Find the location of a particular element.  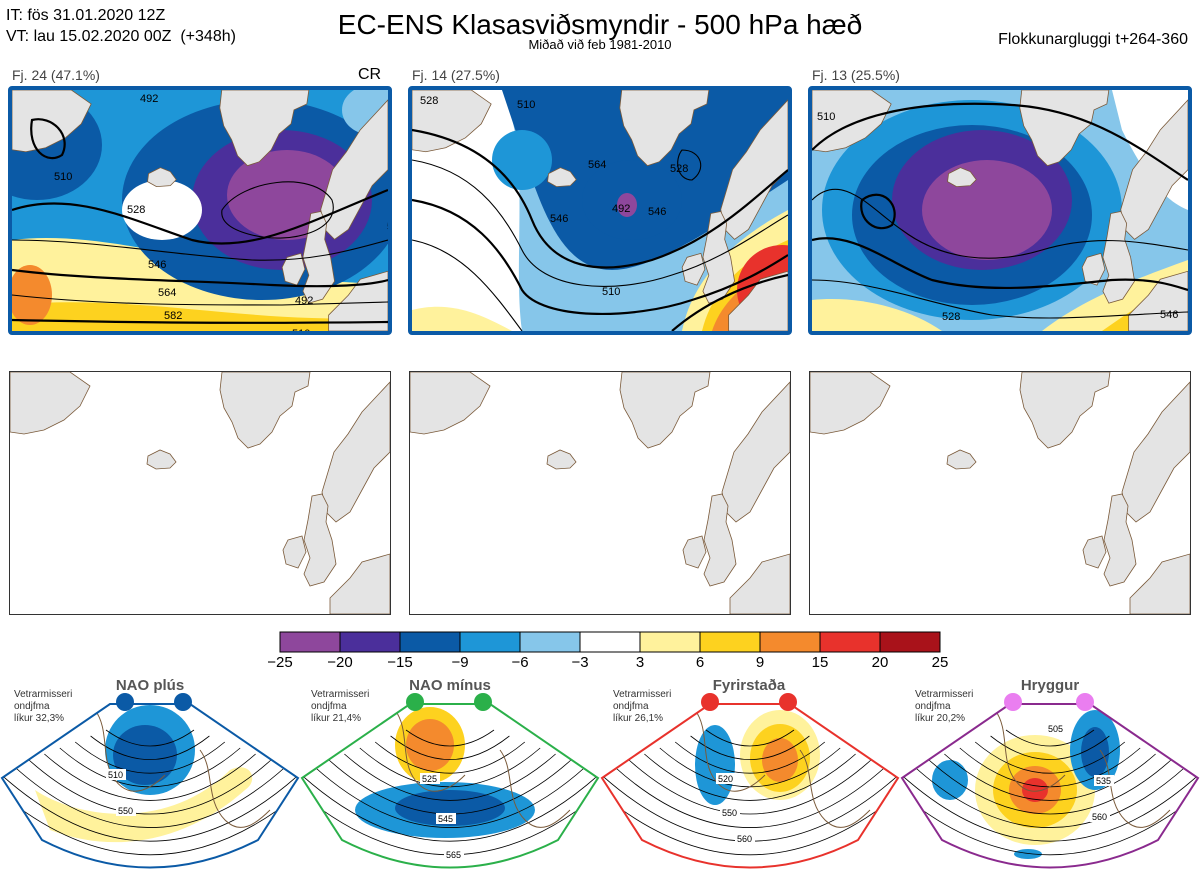

regime-map-nao-minus: 525 545 565 is located at coordinates (450, 781).